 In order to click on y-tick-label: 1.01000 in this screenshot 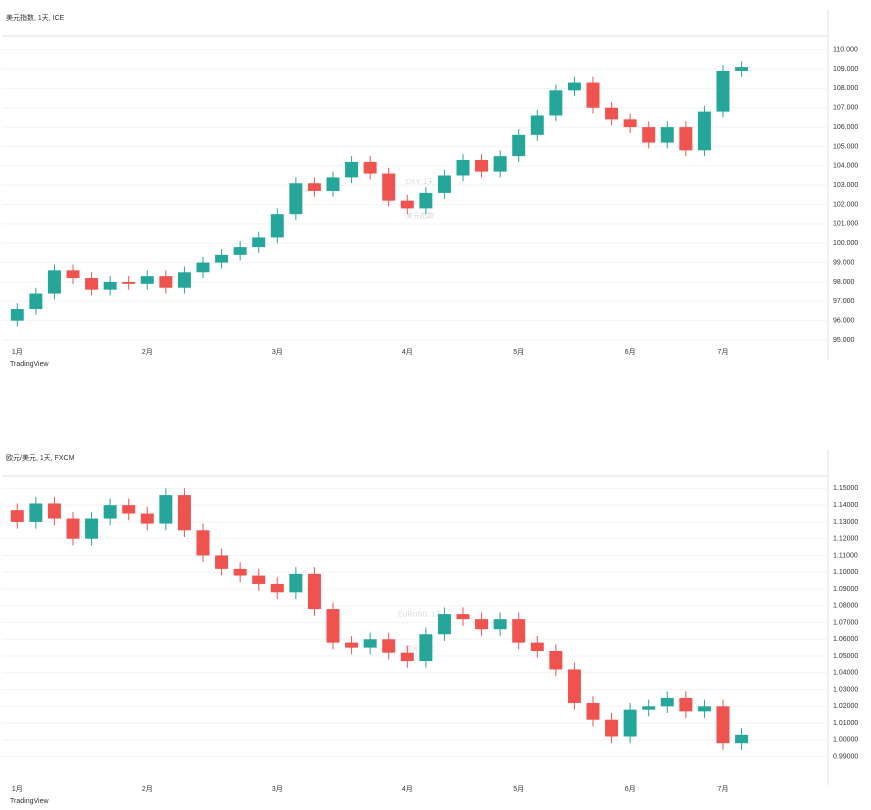, I will do `click(845, 723)`.